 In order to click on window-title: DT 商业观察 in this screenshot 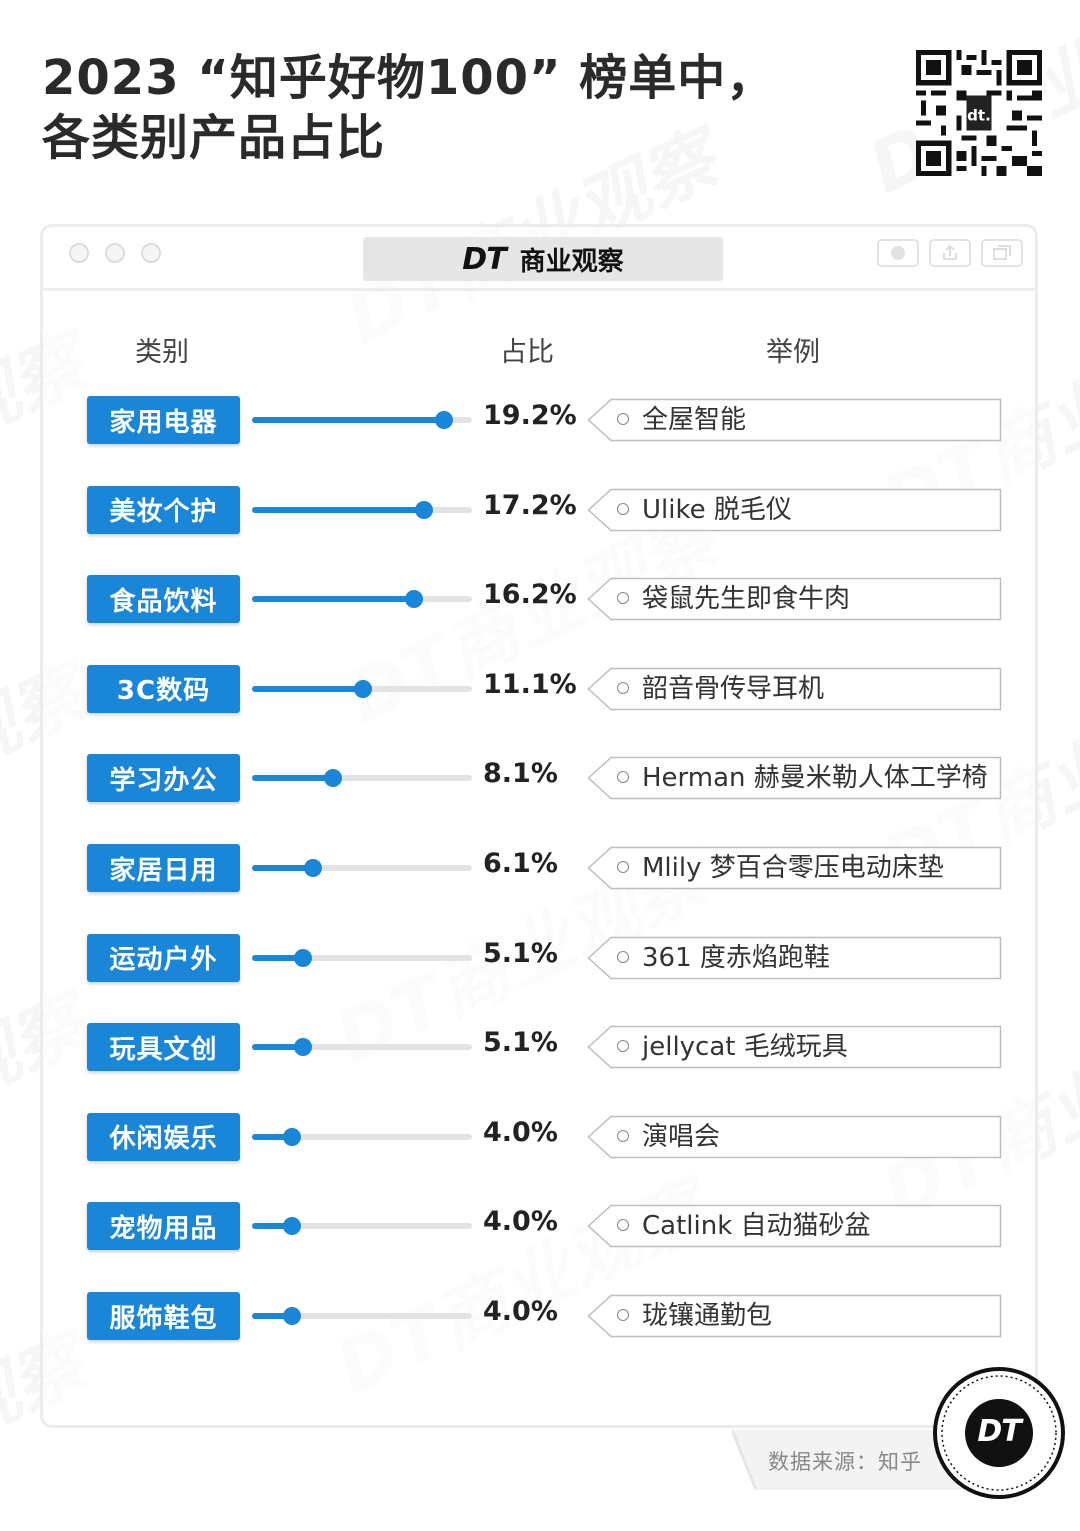, I will do `click(543, 259)`.